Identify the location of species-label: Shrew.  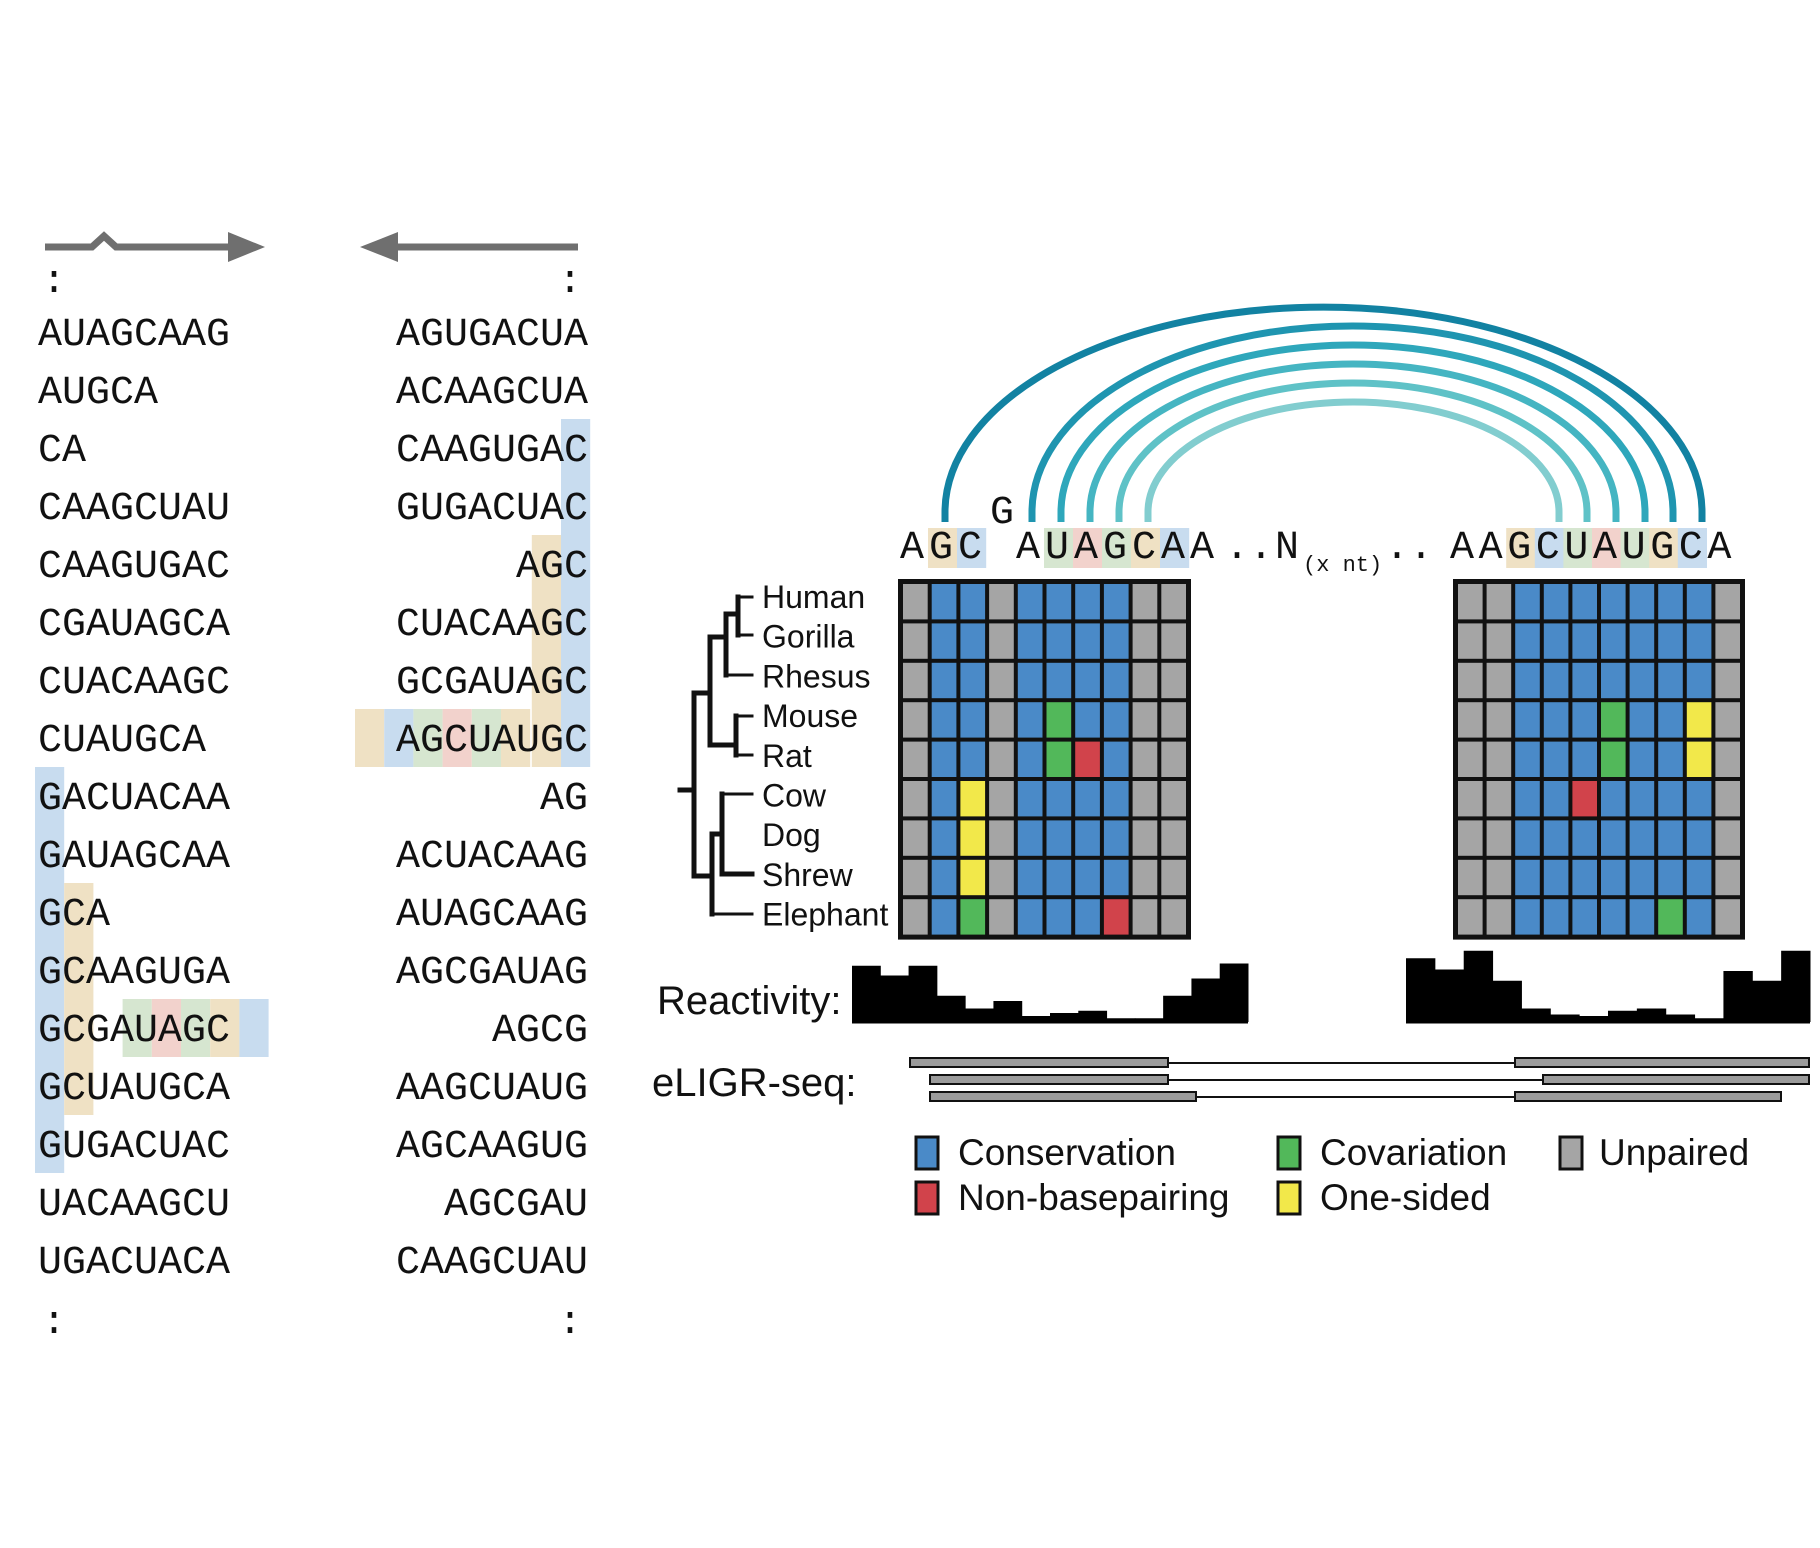
(808, 875).